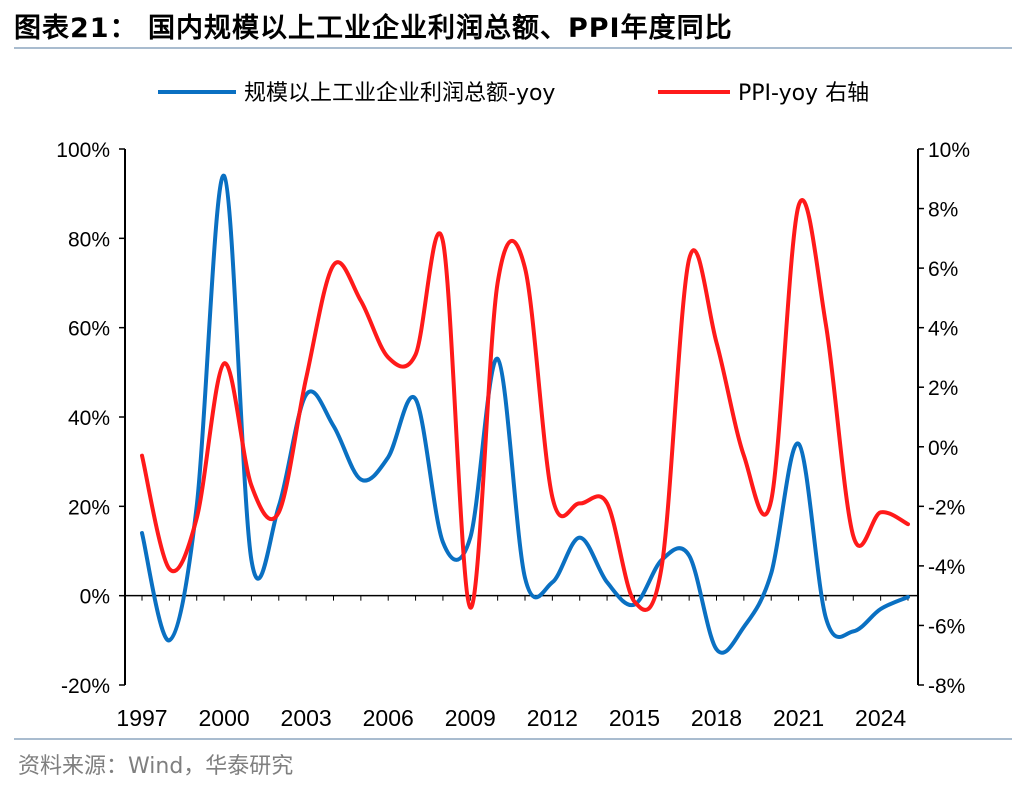  What do you see at coordinates (513, 48) in the screenshot?
I see `top-divider` at bounding box center [513, 48].